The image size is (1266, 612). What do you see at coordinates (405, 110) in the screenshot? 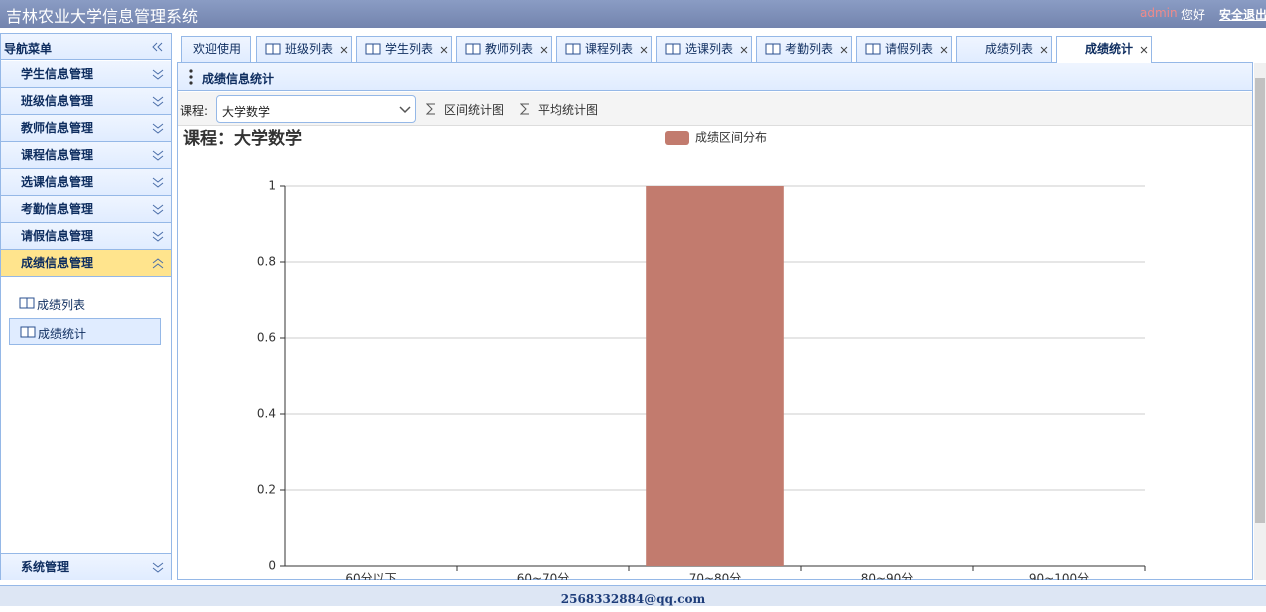
I see `dropdown-arrow` at bounding box center [405, 110].